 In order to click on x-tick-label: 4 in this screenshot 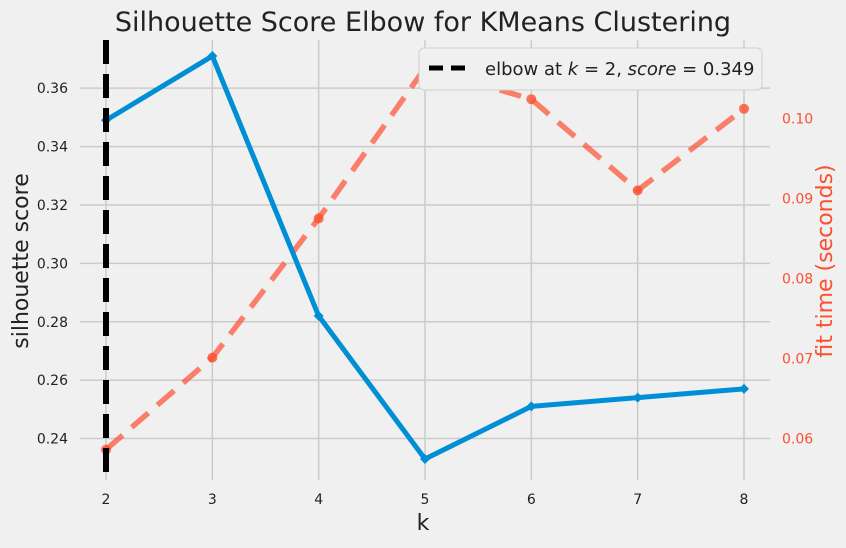, I will do `click(318, 500)`.